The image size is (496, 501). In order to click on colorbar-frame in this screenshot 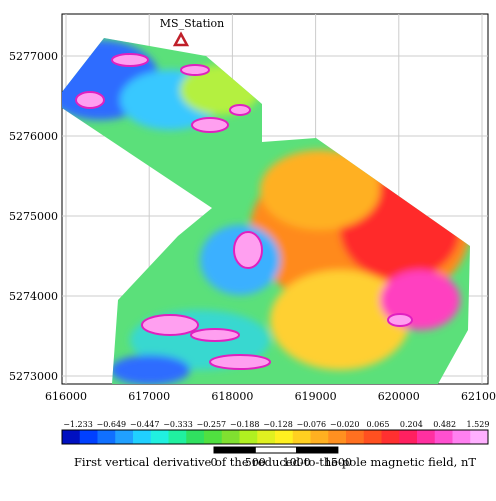, I will do `click(275, 437)`.